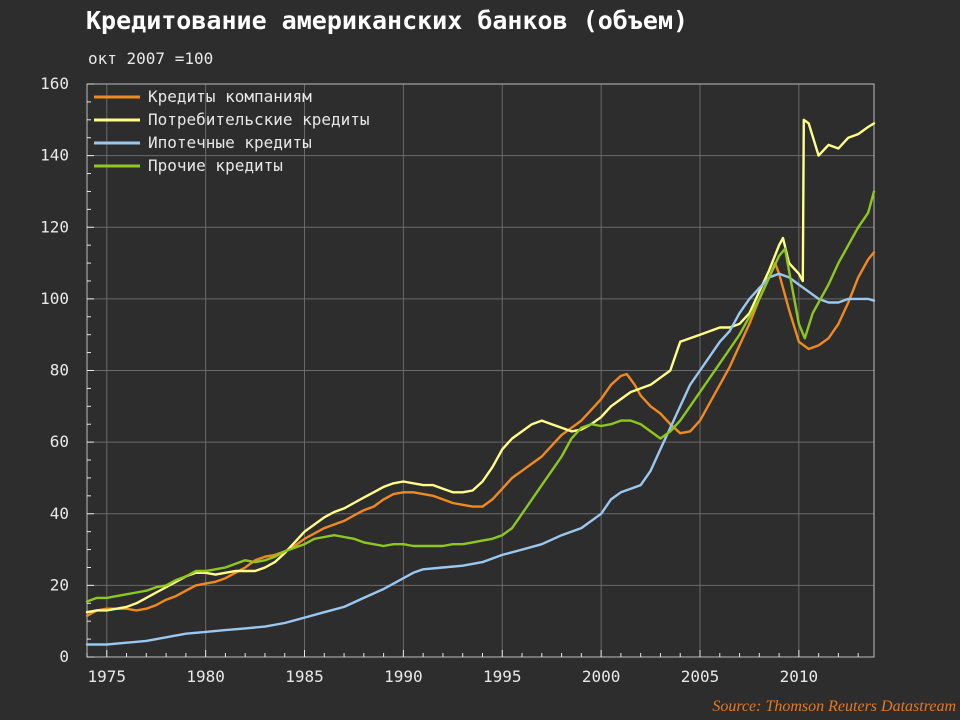  I want to click on legend-label-4: Прочие кредиты, so click(215, 165).